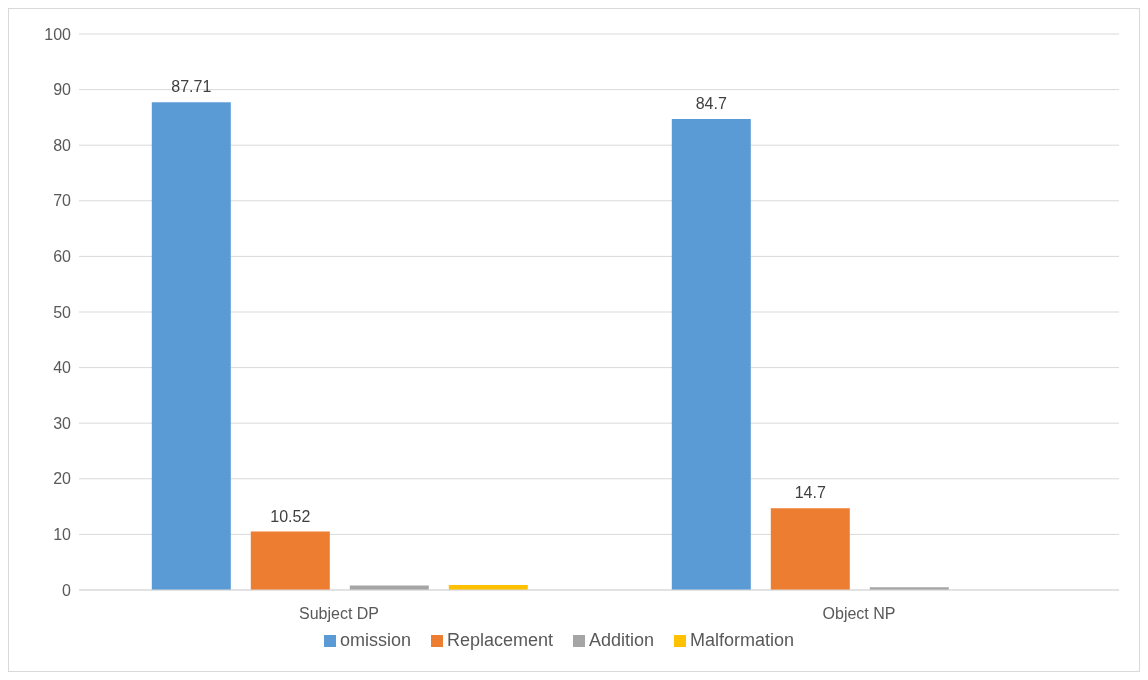  What do you see at coordinates (621, 640) in the screenshot?
I see `legend-label: Addition` at bounding box center [621, 640].